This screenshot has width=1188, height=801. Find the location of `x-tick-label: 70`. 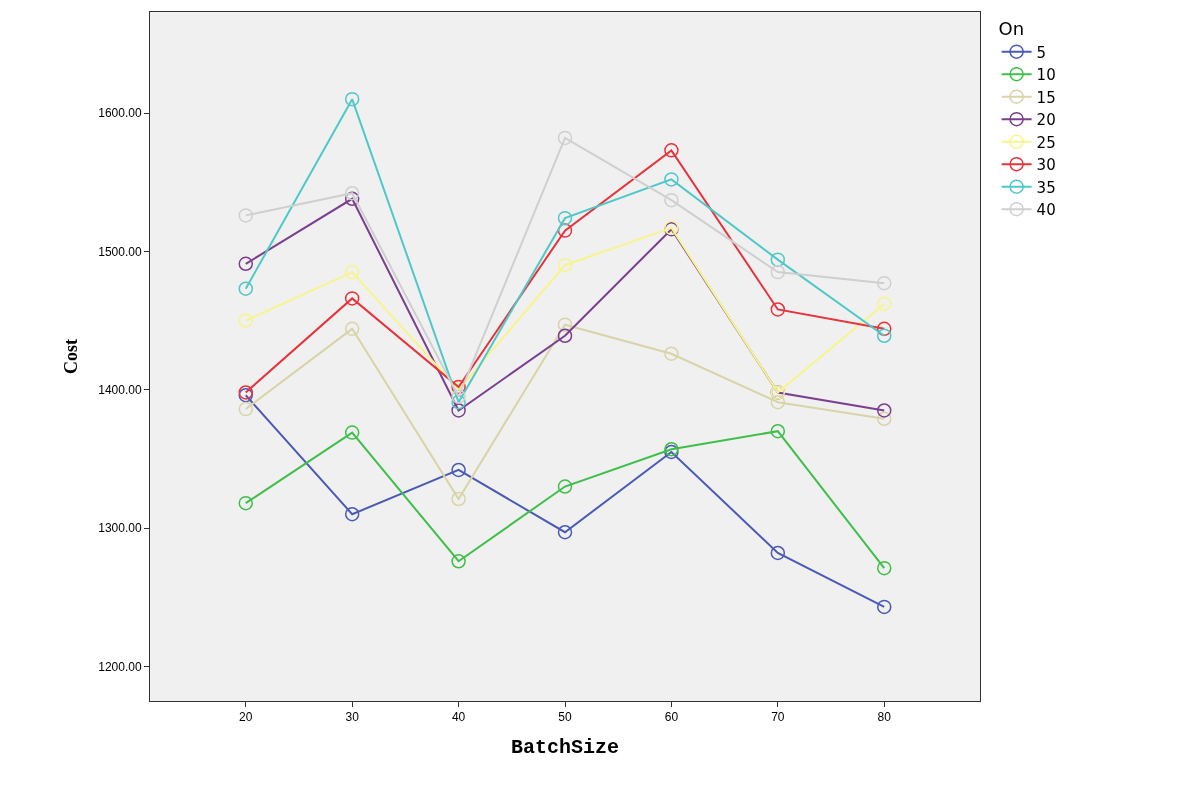

x-tick-label: 70 is located at coordinates (778, 717).